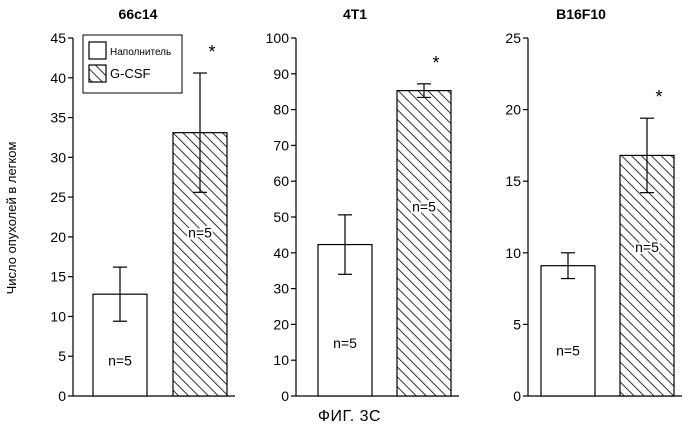 Image resolution: width=699 pixels, height=442 pixels. I want to click on y-axis-label: Число опухолей в легком, so click(11, 218).